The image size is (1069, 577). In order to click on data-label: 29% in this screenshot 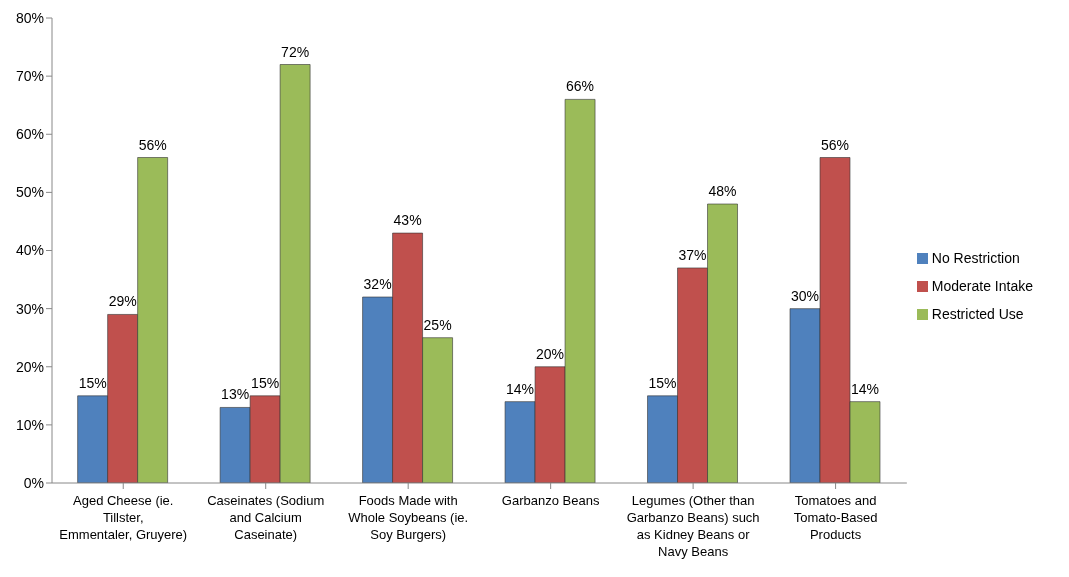, I will do `click(122, 301)`.